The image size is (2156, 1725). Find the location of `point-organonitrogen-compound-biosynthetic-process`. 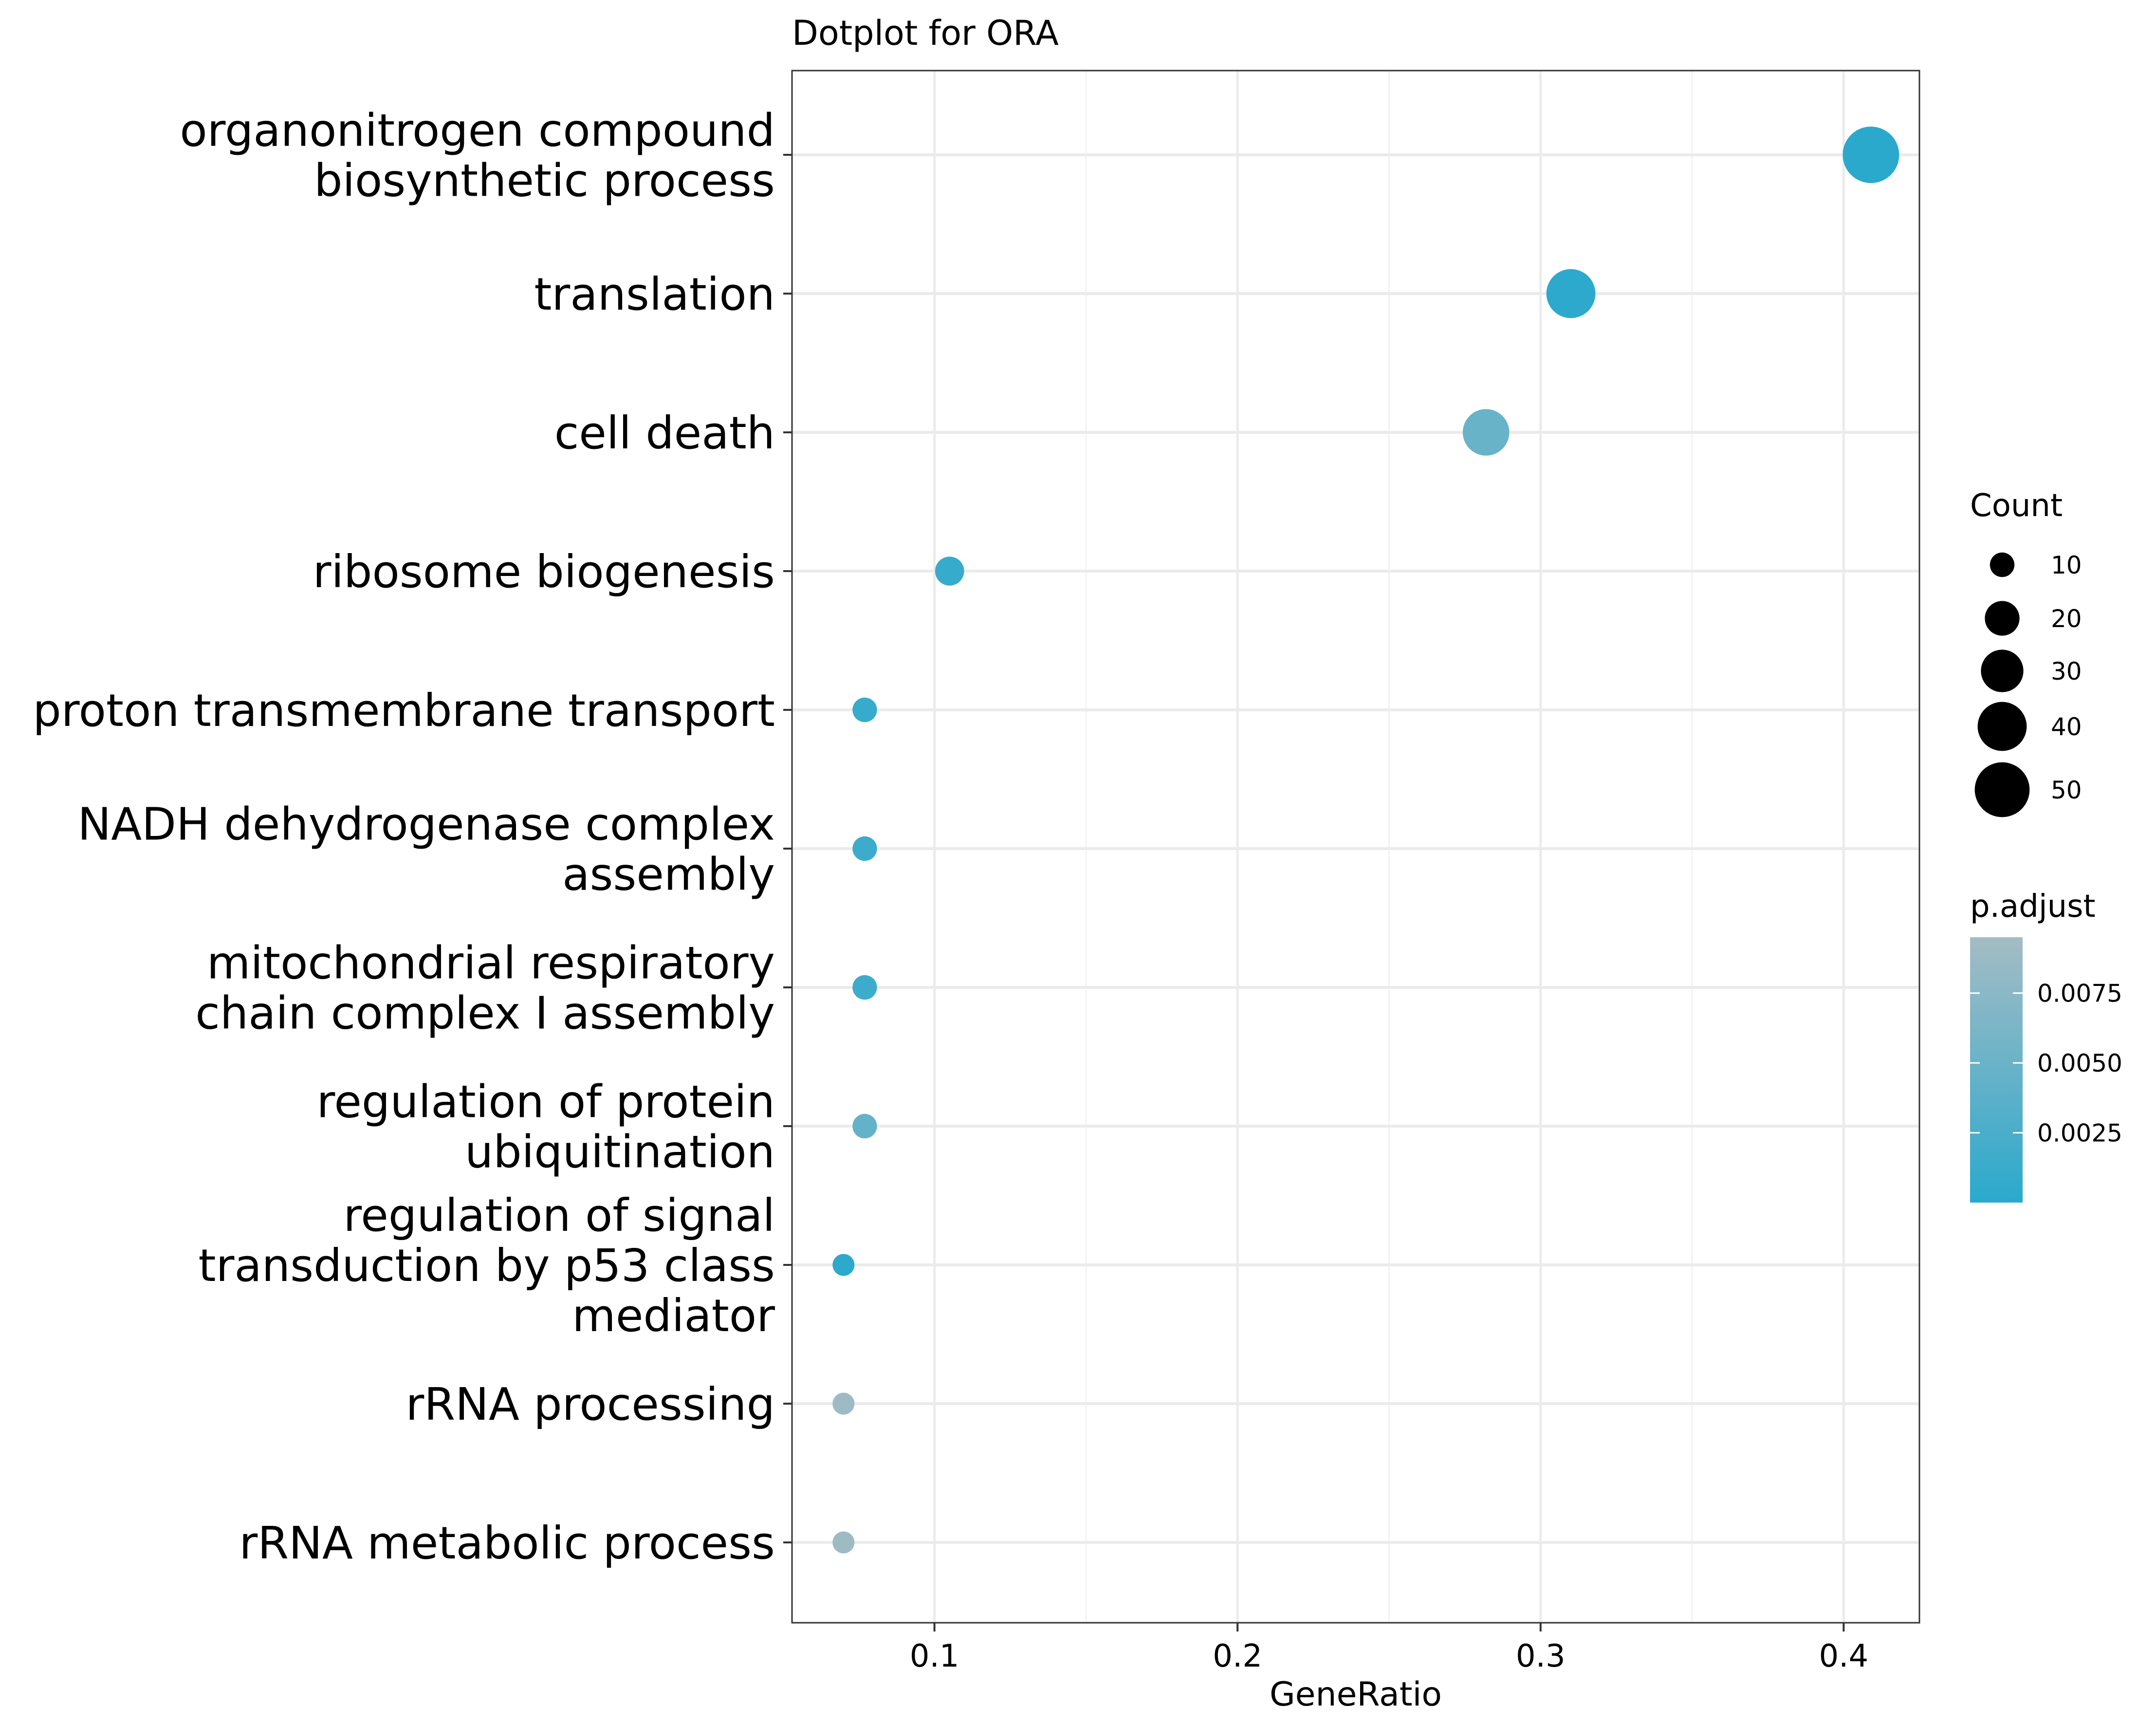

point-organonitrogen-compound-biosynthetic-process is located at coordinates (1871, 155).